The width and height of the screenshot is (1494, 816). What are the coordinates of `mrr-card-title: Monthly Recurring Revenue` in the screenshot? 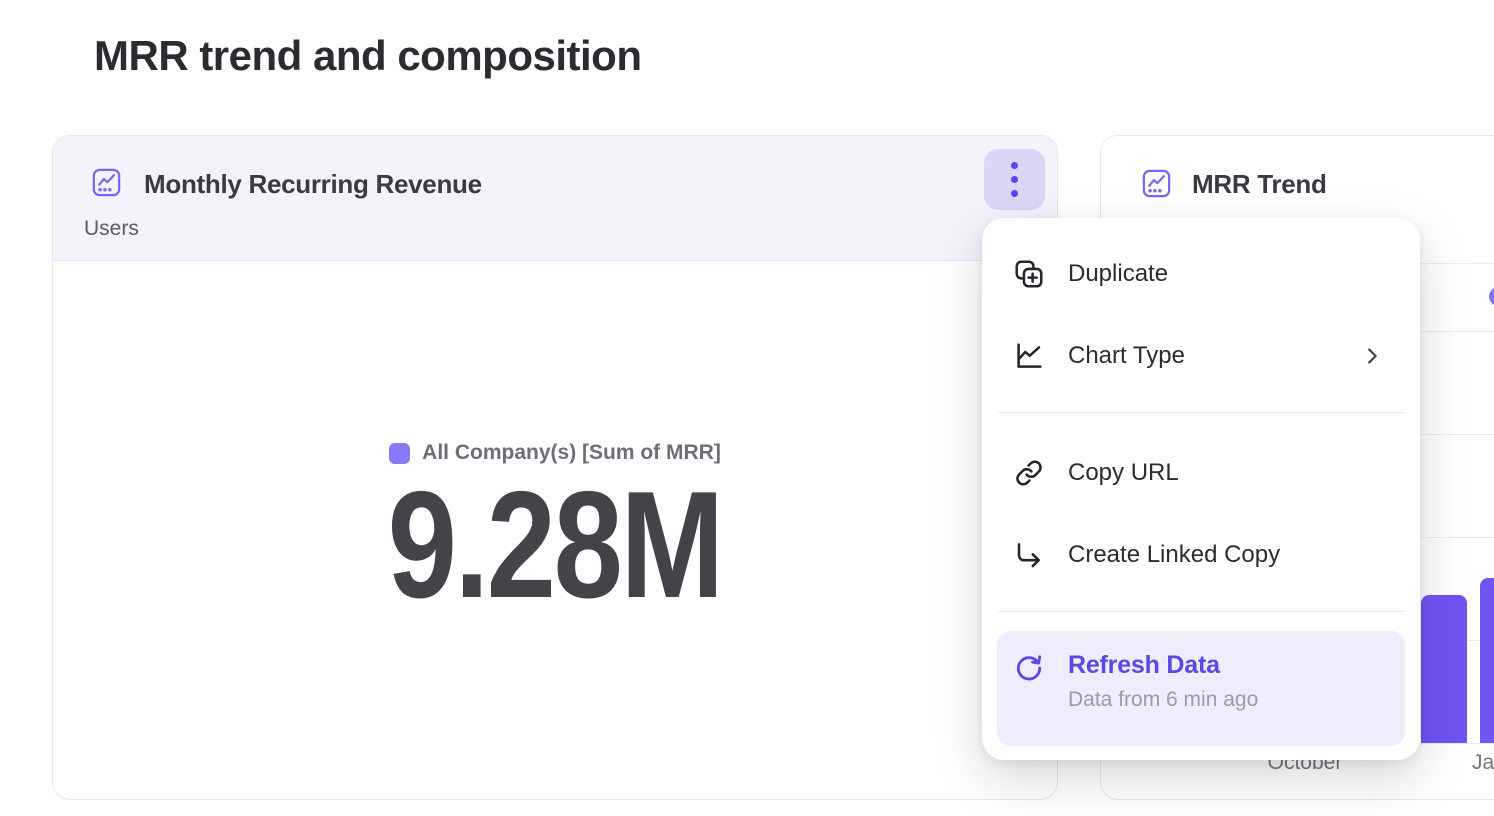 It's located at (313, 184).